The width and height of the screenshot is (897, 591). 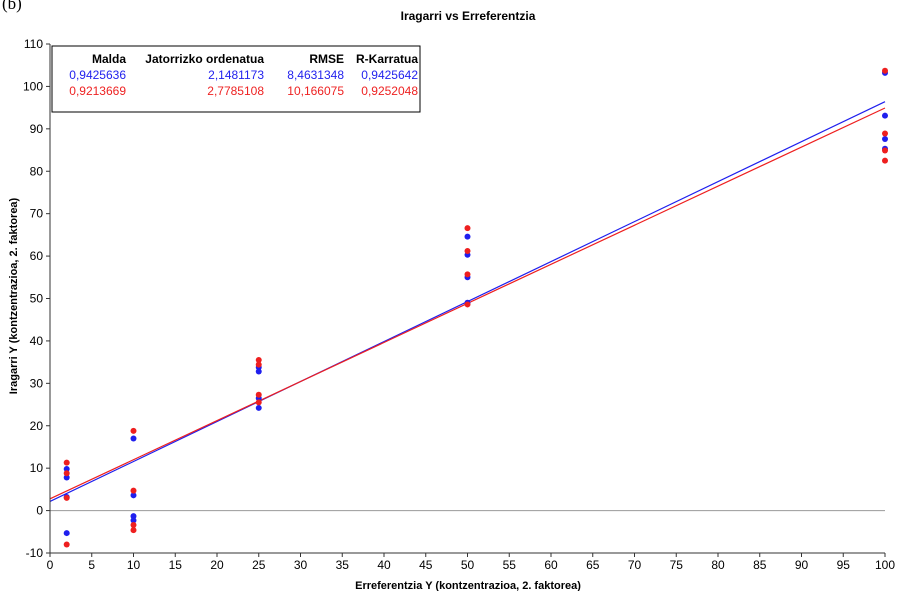 I want to click on y-tick-label: 0, so click(x=39, y=511).